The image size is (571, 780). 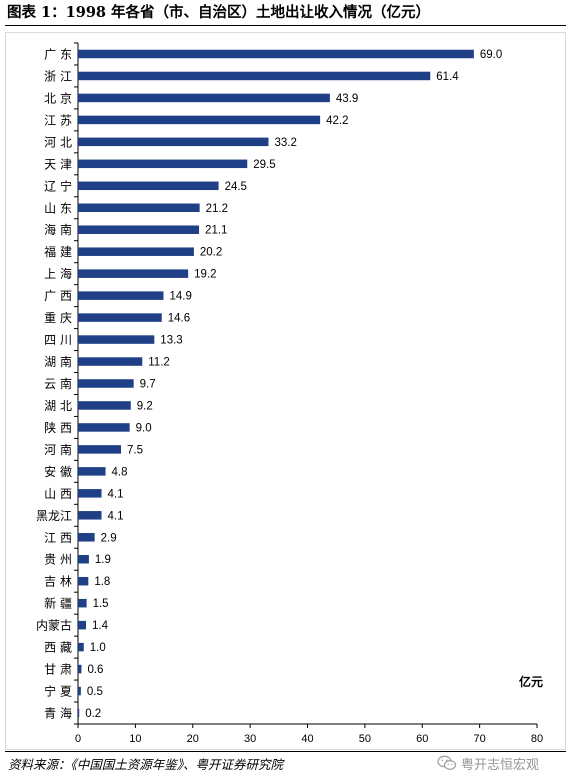 I want to click on value-label: 29.5, so click(x=264, y=165).